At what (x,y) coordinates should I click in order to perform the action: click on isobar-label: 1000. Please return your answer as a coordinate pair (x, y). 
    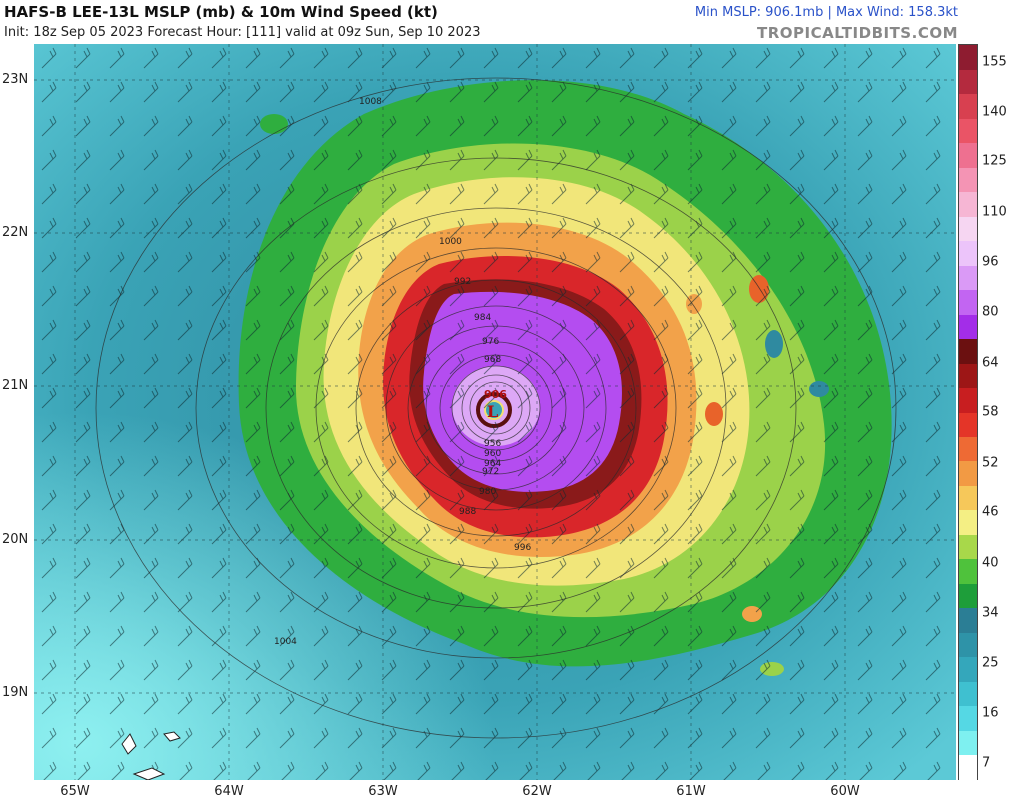
    Looking at the image, I should click on (450, 242).